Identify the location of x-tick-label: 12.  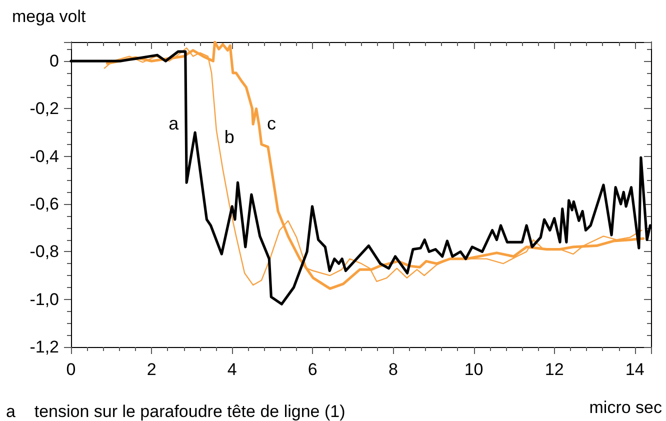
(554, 369).